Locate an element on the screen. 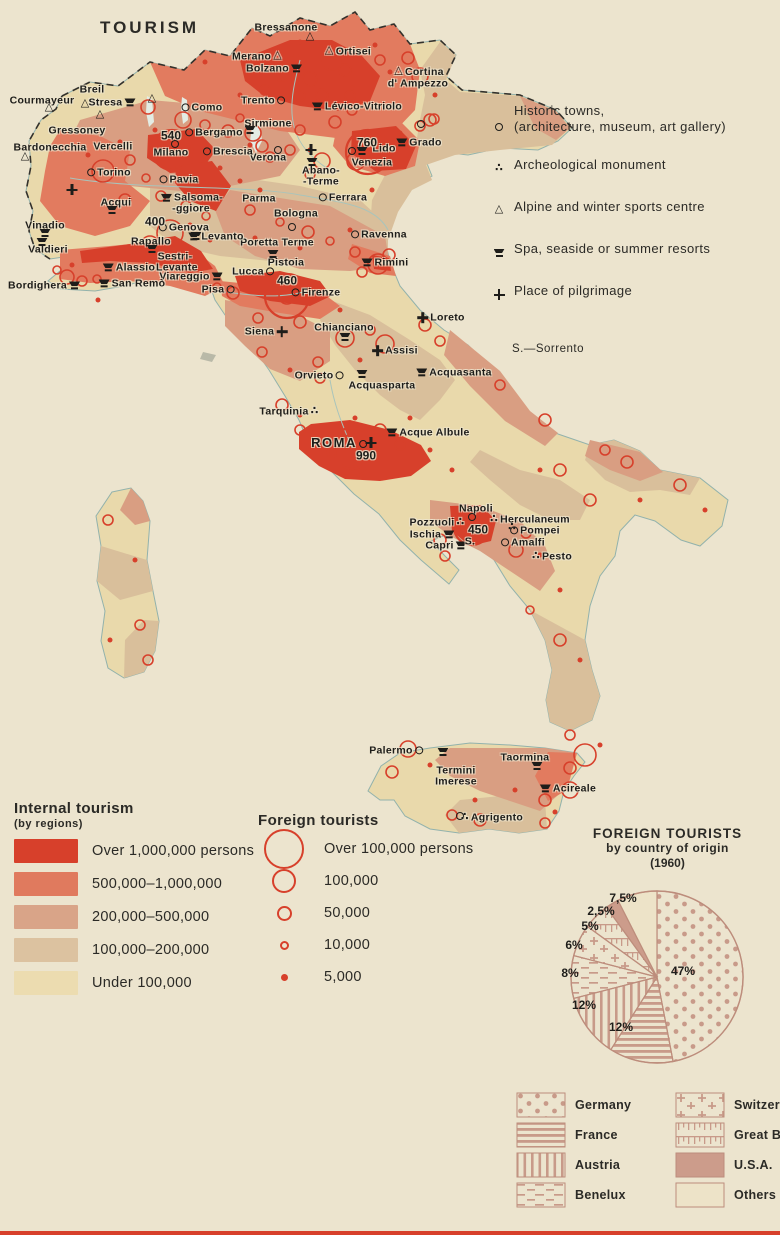 The height and width of the screenshot is (1235, 780). foreign-legend-circle-box is located at coordinates (284, 849).